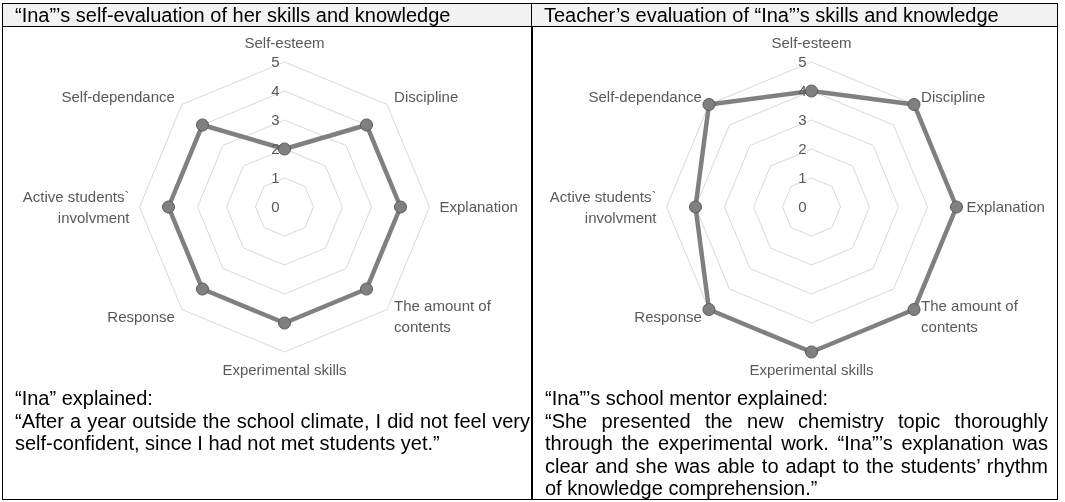 The height and width of the screenshot is (502, 1065). Describe the element at coordinates (796, 454) in the screenshot. I see `text: “She presented the new chemistry topic thoroughly through the experimental work. “Ina”’s explanation was clear and she was able to adapt to the students’ rhythm of knowledge comprehension.”` at that location.